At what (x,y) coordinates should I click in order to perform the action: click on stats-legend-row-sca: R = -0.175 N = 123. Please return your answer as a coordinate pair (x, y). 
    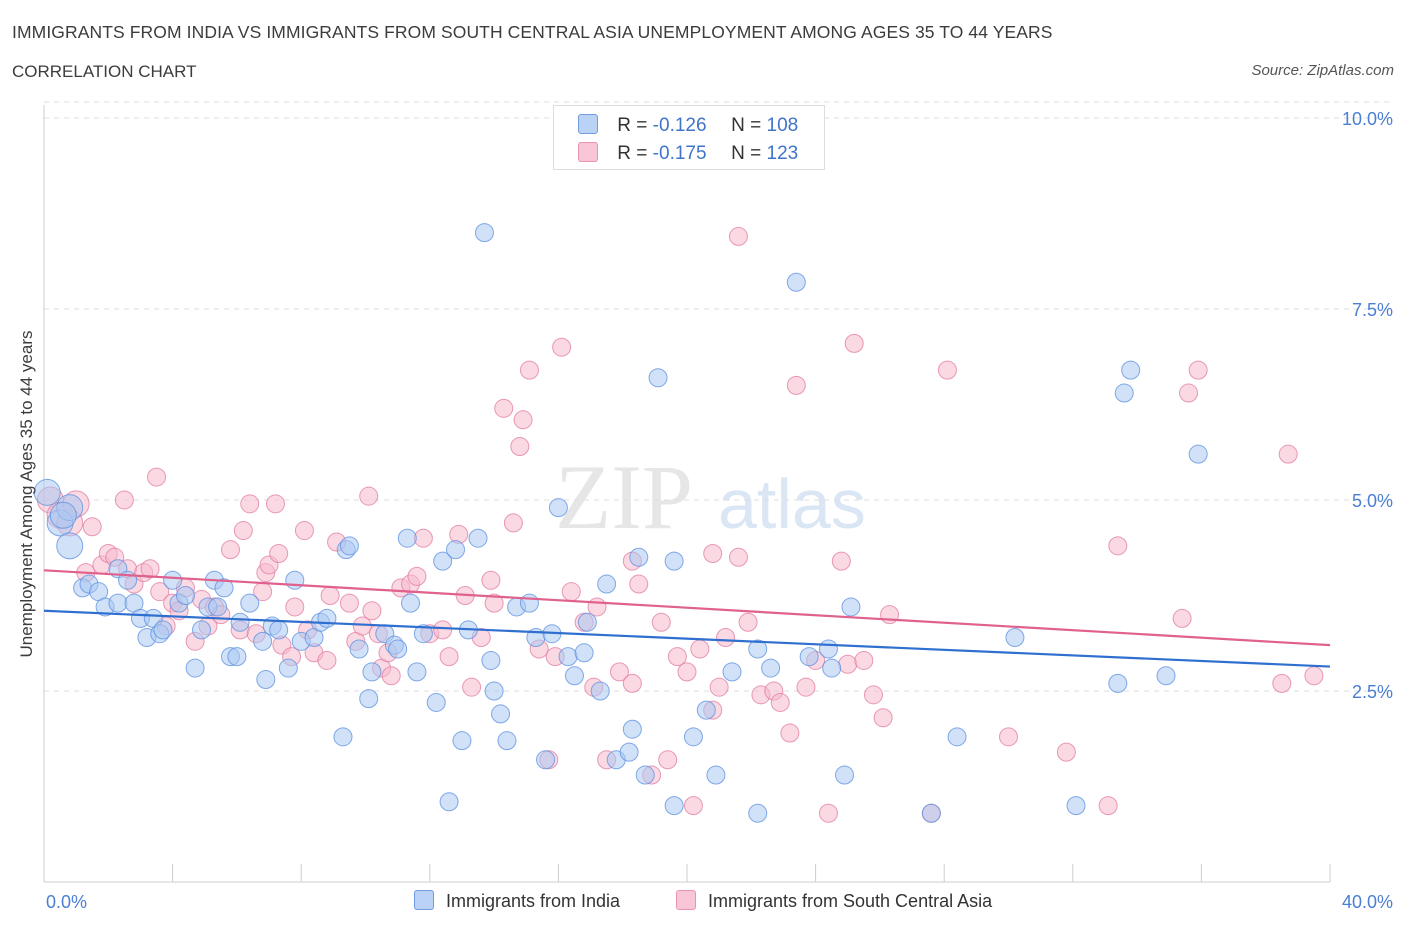
    Looking at the image, I should click on (688, 155).